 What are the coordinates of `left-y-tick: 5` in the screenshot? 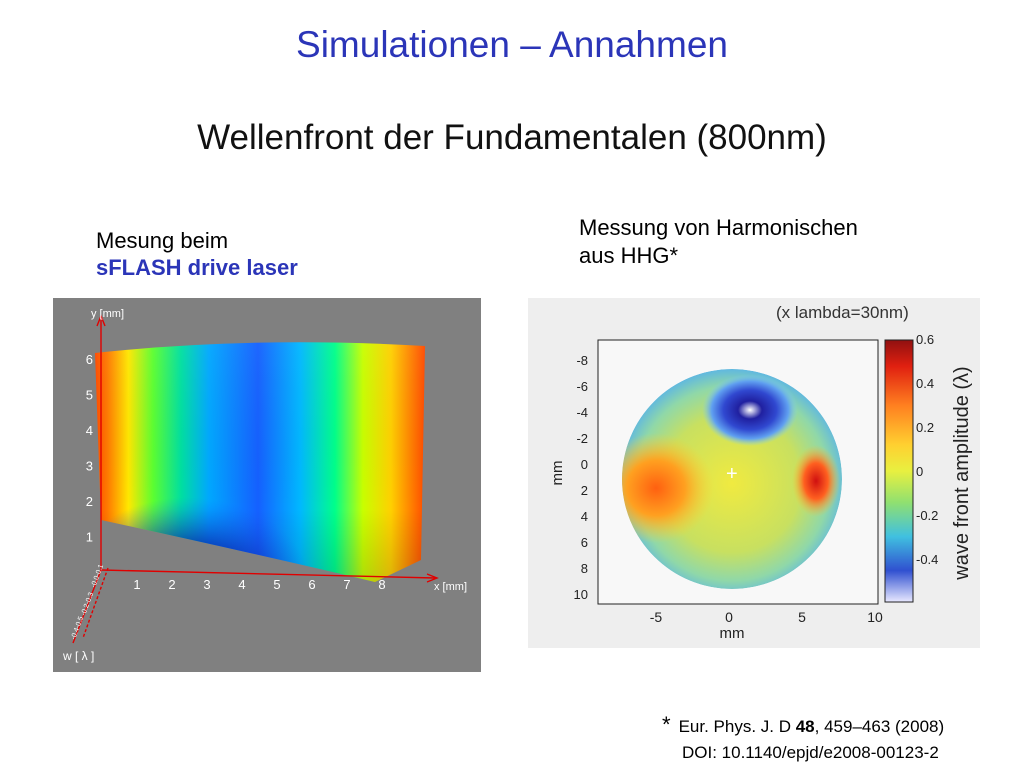 It's located at (89, 395).